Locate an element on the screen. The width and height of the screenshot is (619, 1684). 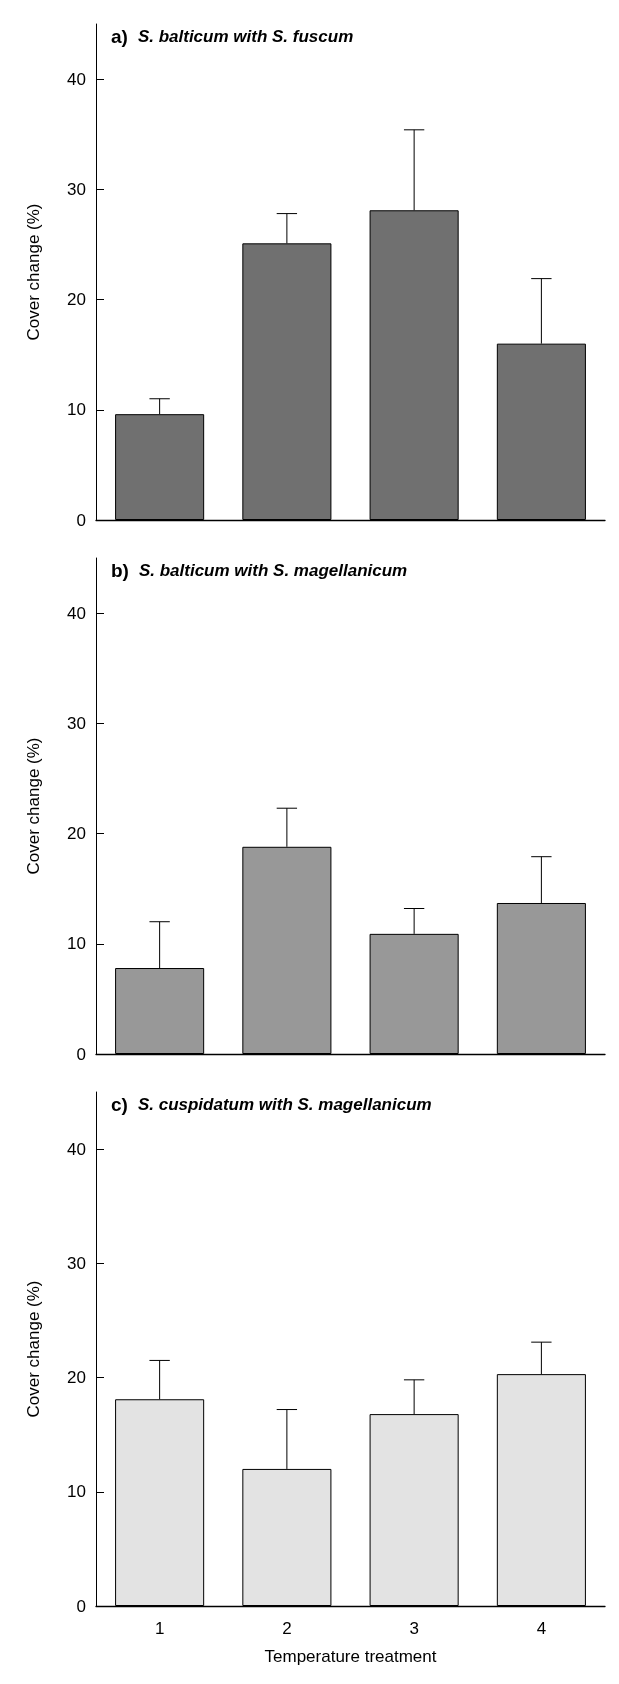
x-tick-label: 3 is located at coordinates (414, 1628).